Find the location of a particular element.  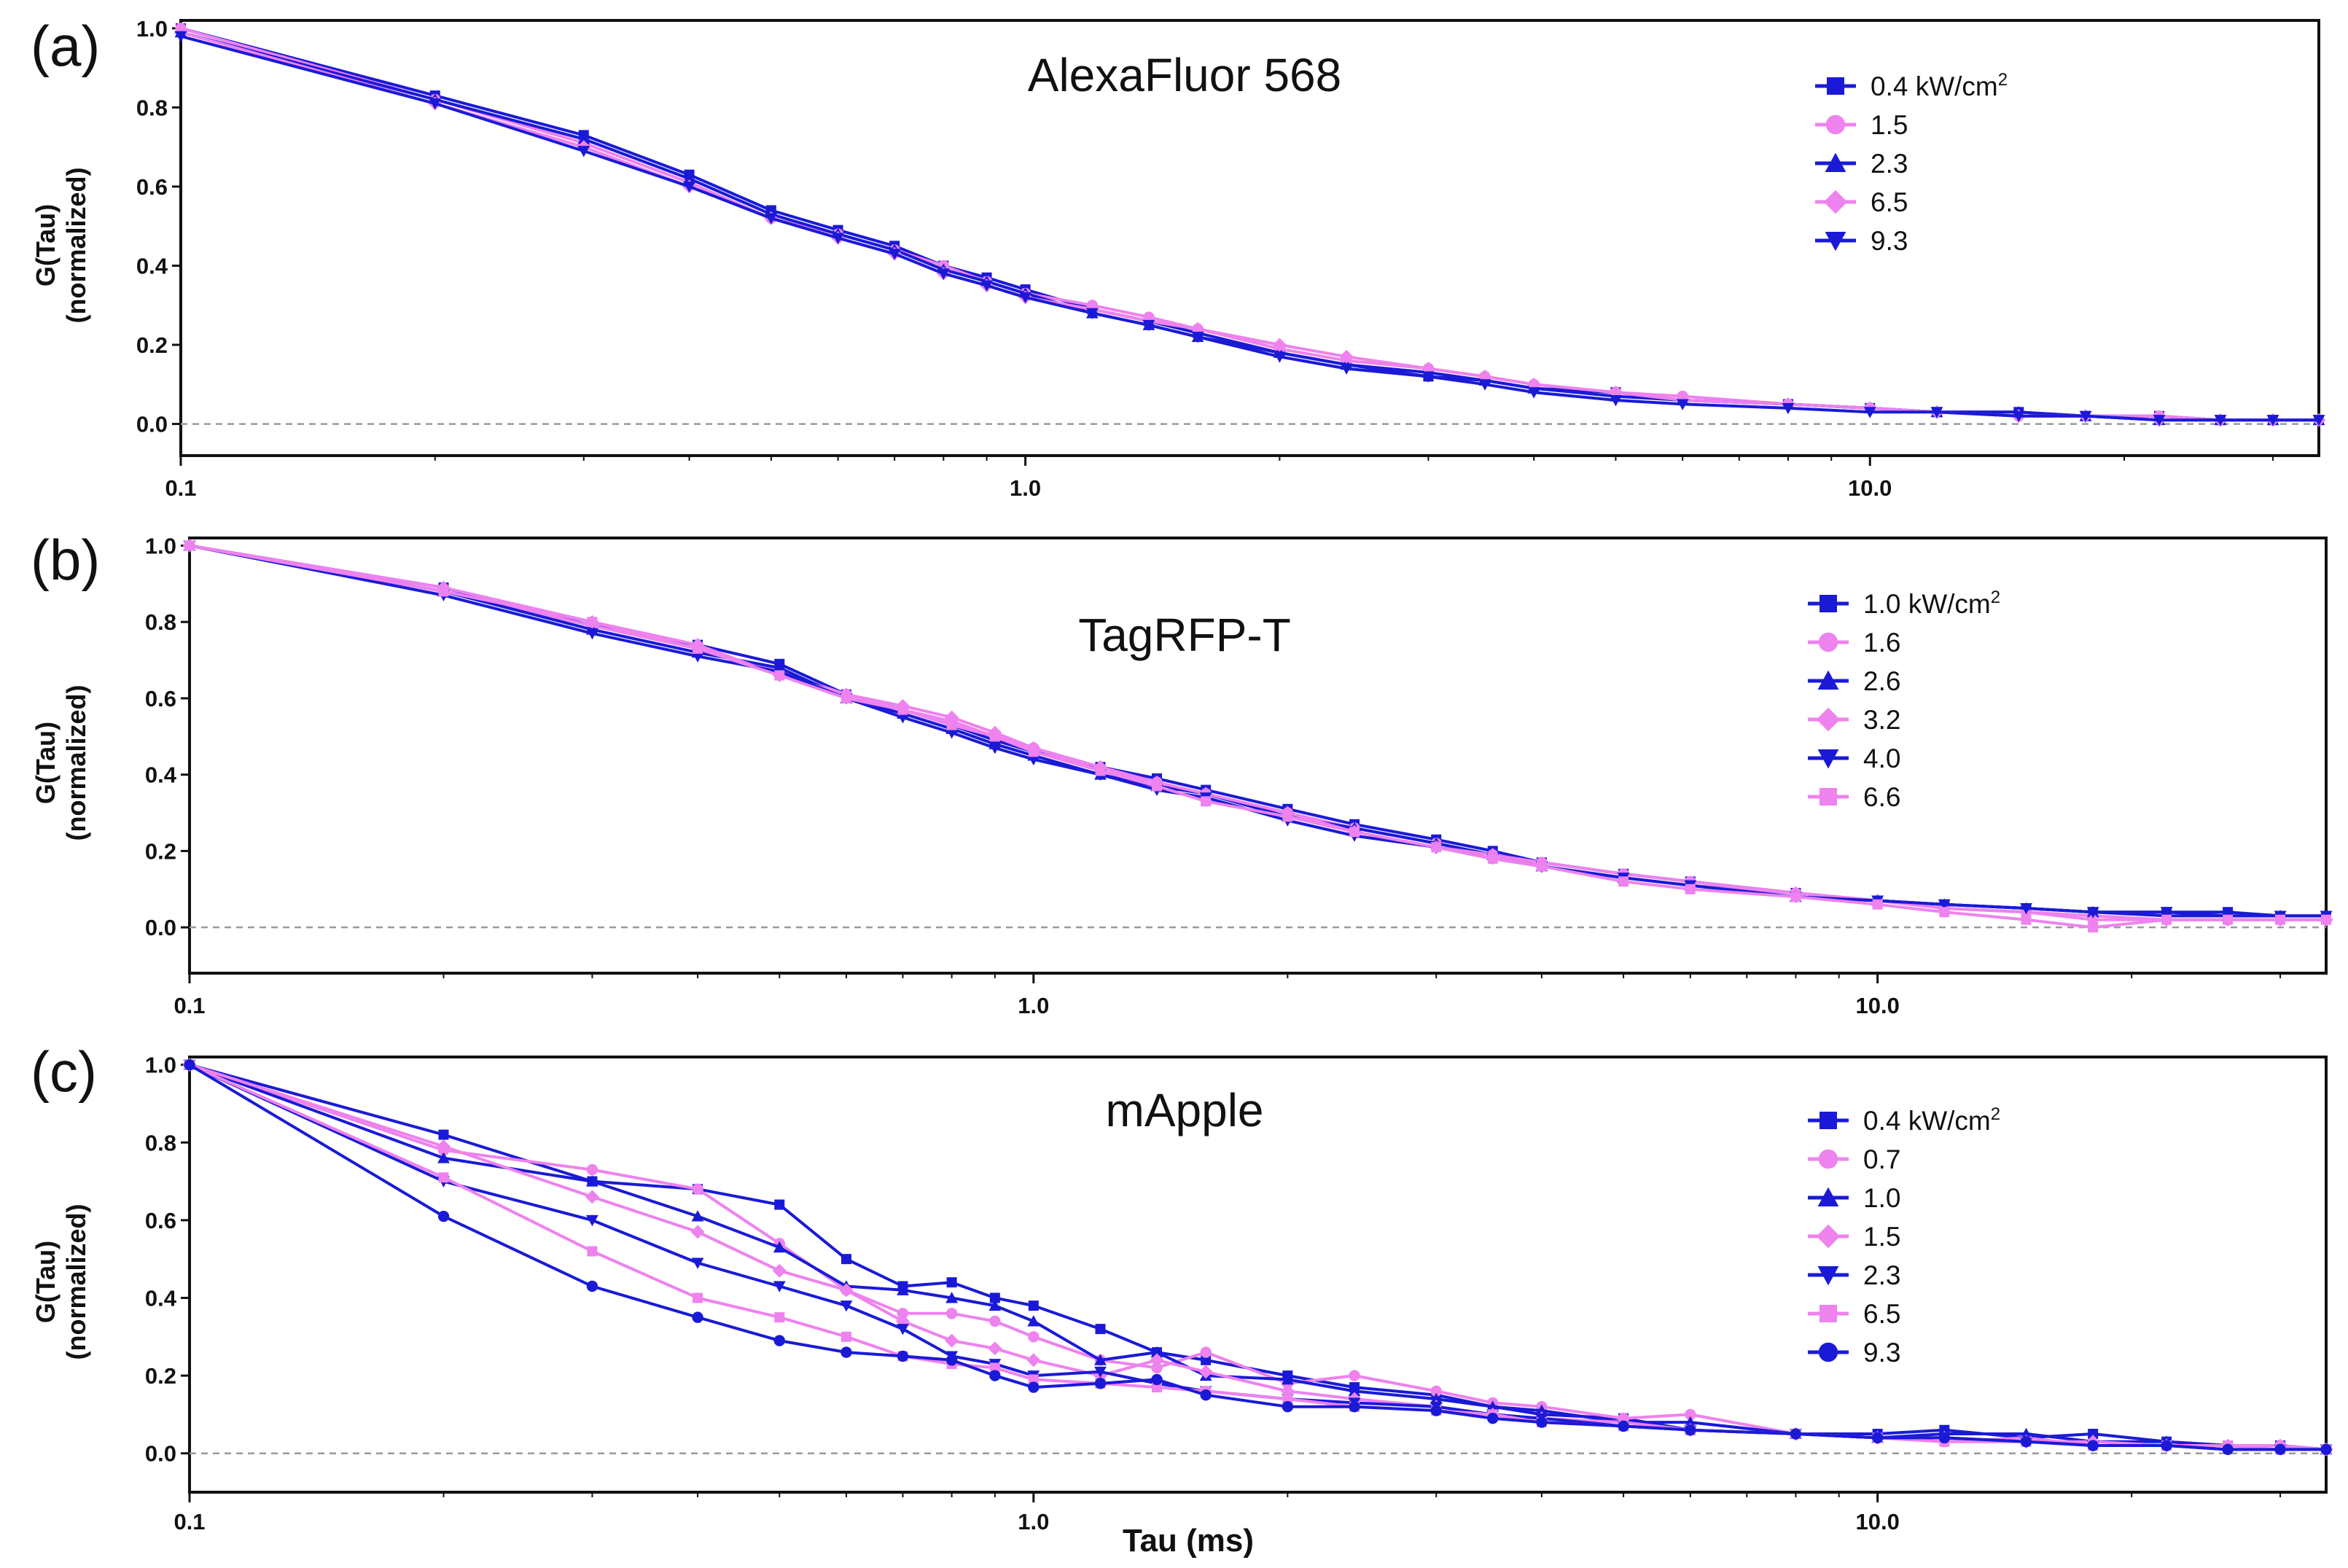

legend: 0.4 kW/cm2 0.7 1.0 1.5 2.3 6.5 9.3 is located at coordinates (1904, 1236).